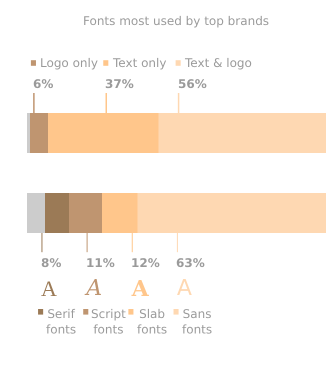  Describe the element at coordinates (69, 63) in the screenshot. I see `legend-label: Logo only` at that location.